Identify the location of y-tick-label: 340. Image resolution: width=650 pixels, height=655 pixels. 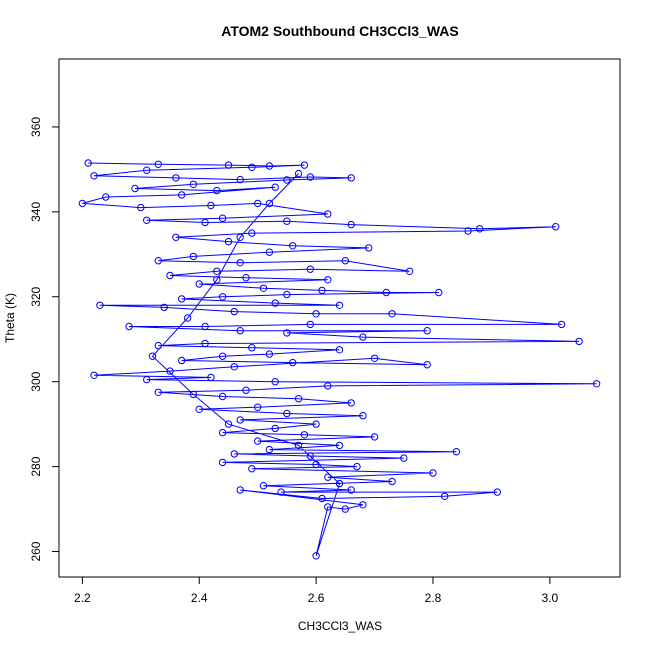
(36, 212).